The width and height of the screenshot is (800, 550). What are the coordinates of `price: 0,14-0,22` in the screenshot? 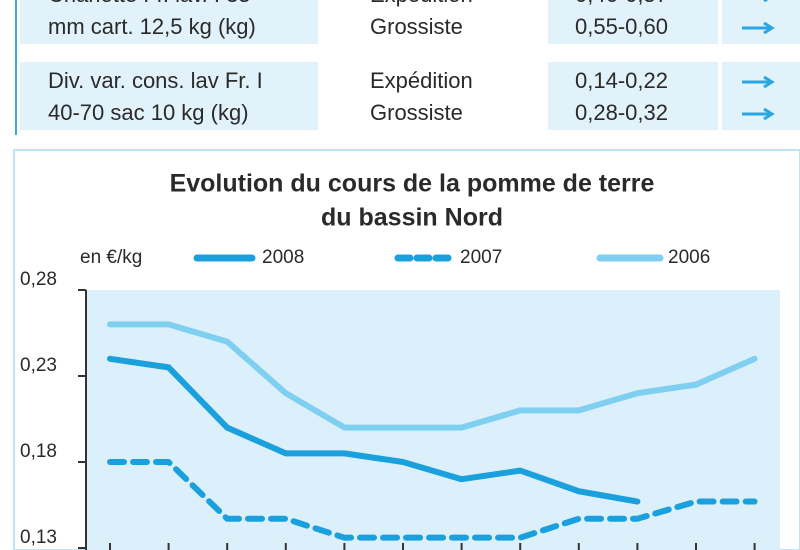 It's located at (621, 80).